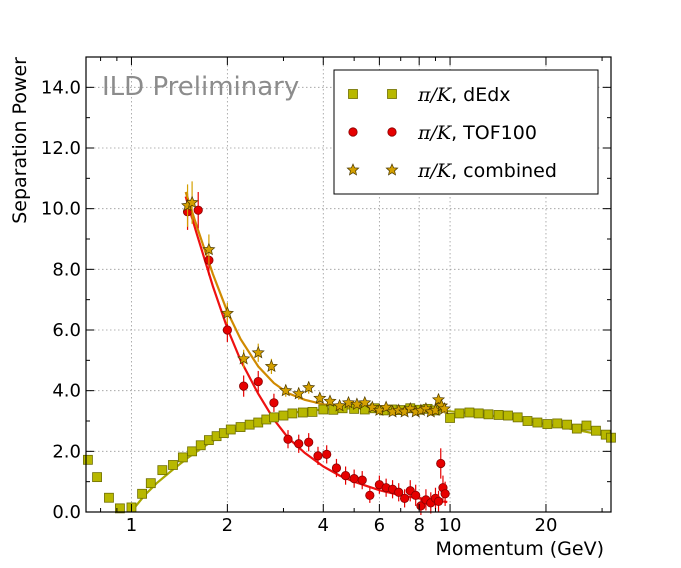 The height and width of the screenshot is (568, 681). I want to click on legend-item-dedx: π/K, dEdx, so click(429, 95).